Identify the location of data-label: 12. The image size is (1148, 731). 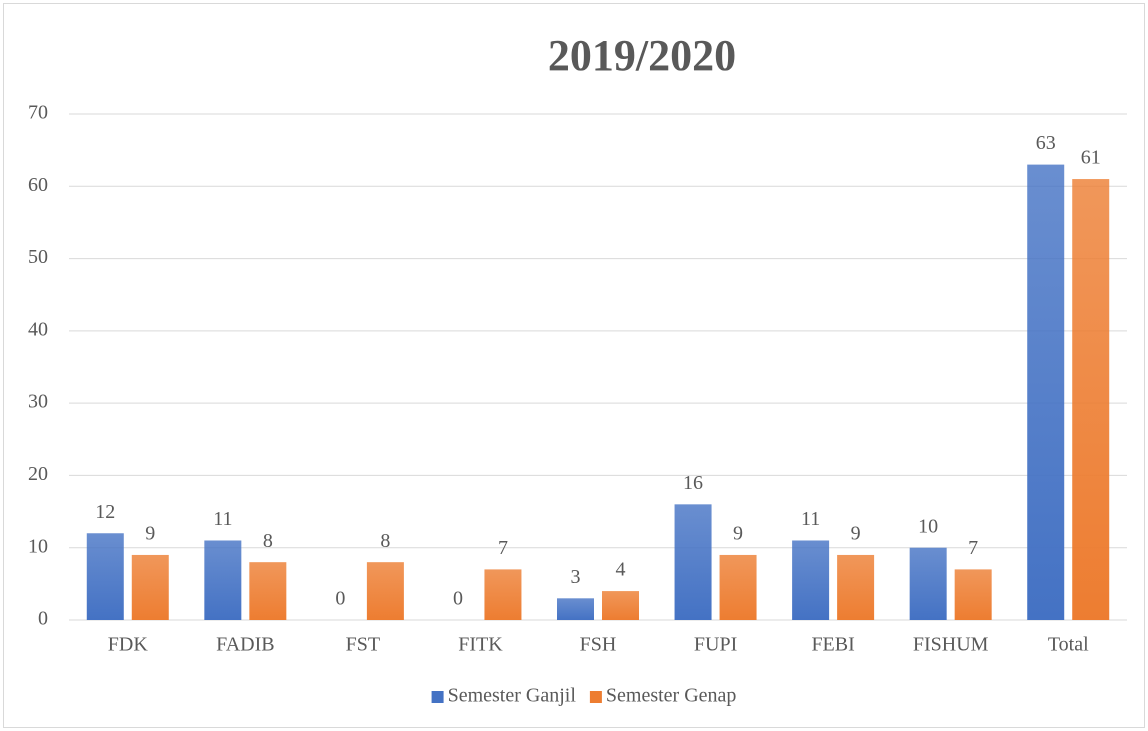
(105, 512).